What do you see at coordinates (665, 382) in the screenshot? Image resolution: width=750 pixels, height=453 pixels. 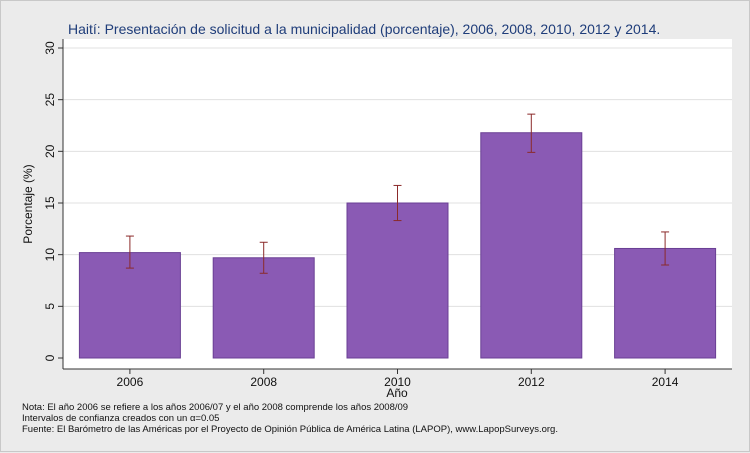 I see `x-tick-label-2014: 2014` at bounding box center [665, 382].